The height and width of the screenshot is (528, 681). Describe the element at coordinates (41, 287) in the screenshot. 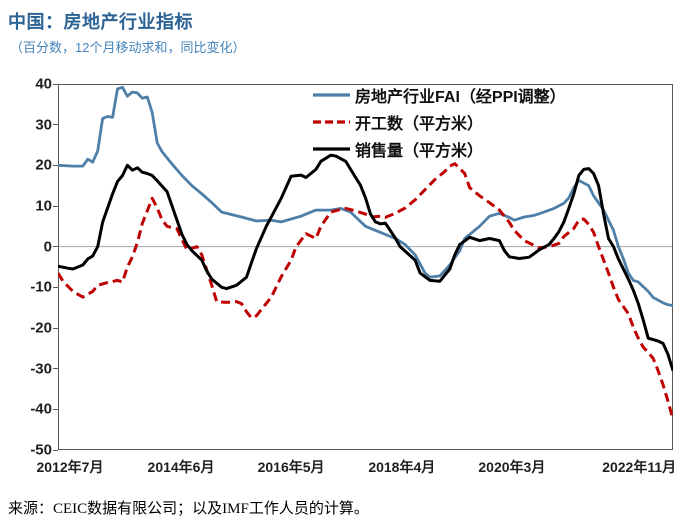

I see `y-tick-label: -10` at that location.